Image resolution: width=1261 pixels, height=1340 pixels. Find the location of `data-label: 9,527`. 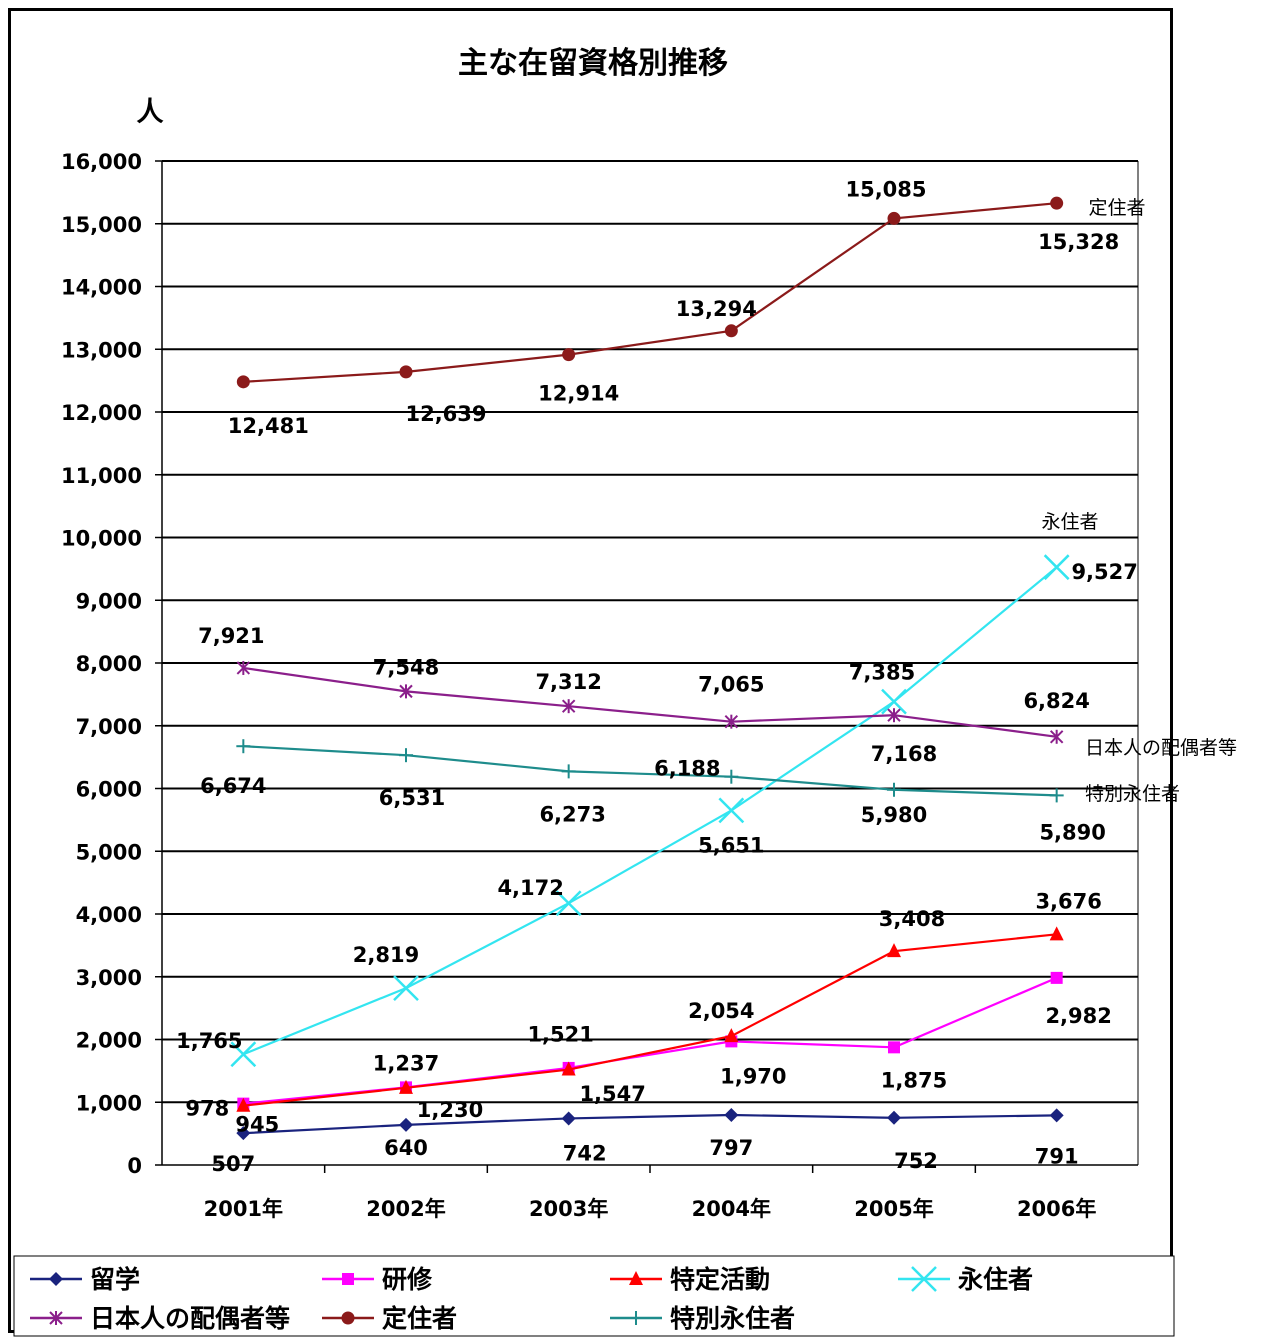

data-label: 9,527 is located at coordinates (1104, 572).